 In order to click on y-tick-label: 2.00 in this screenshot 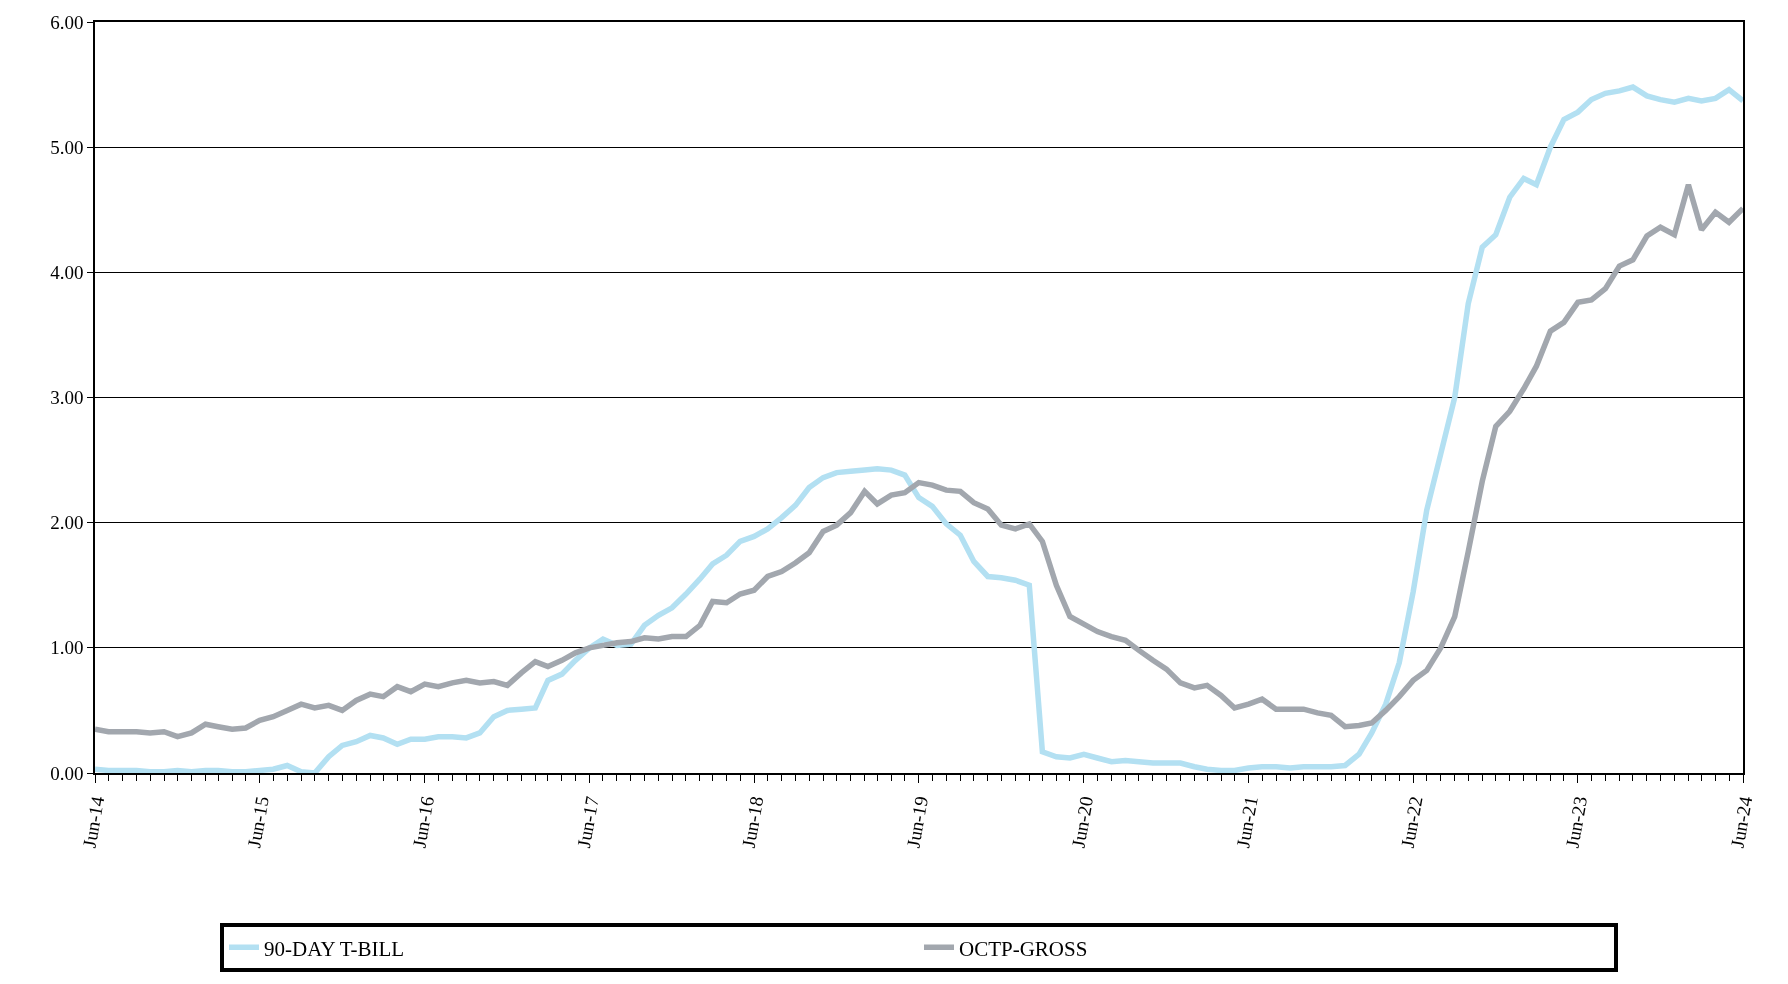, I will do `click(67, 523)`.